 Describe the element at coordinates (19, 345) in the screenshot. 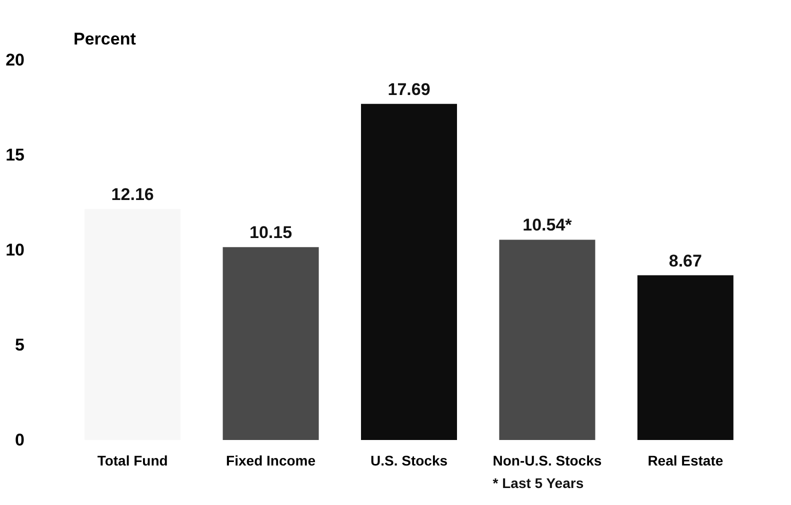

I see `y-tick-label: 5` at that location.